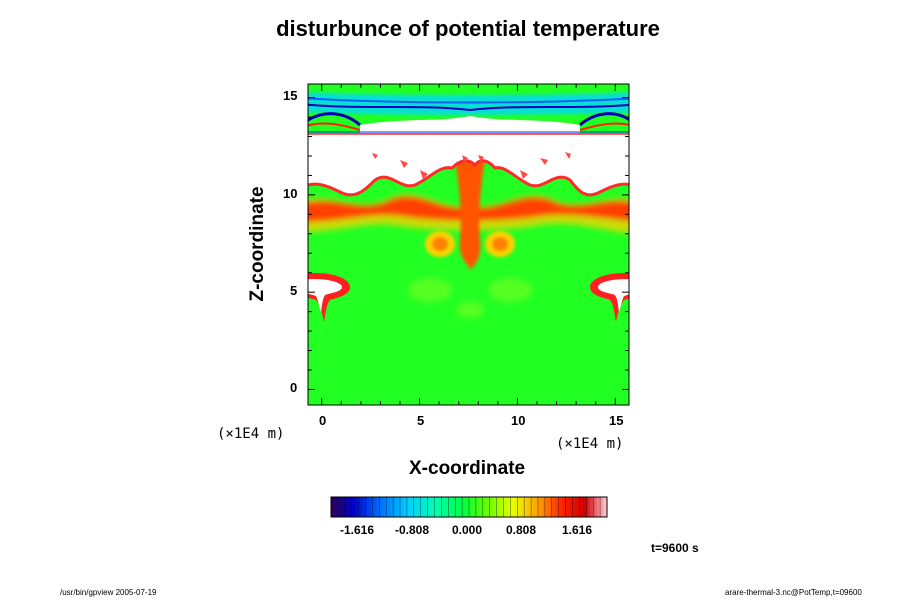 Image resolution: width=900 pixels, height=600 pixels. I want to click on boundary-fringe, so click(468, 178).